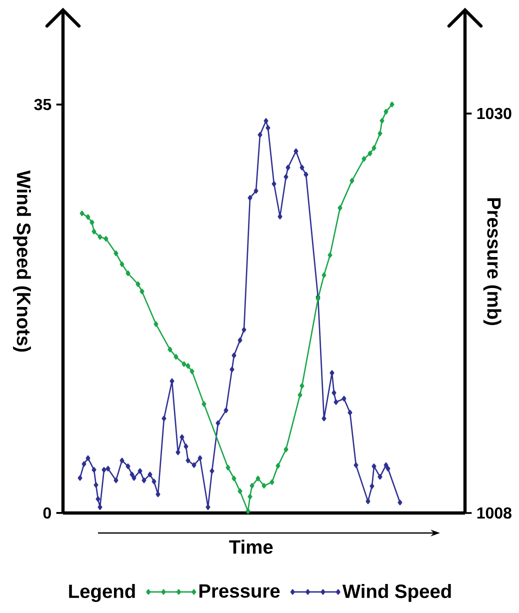 This screenshot has width=519, height=613. I want to click on legend-title: Legend, so click(102, 593).